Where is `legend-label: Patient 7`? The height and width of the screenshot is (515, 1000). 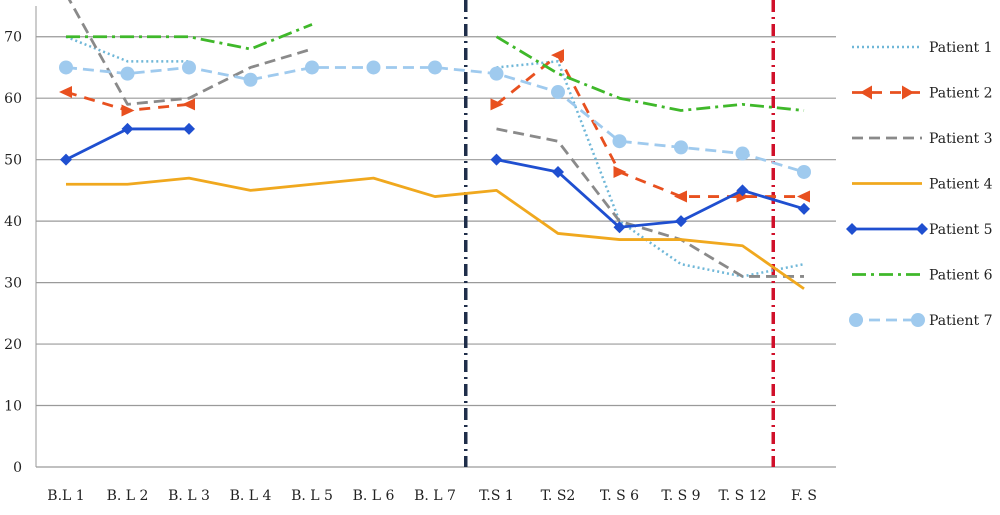
legend-label: Patient 7 is located at coordinates (961, 321).